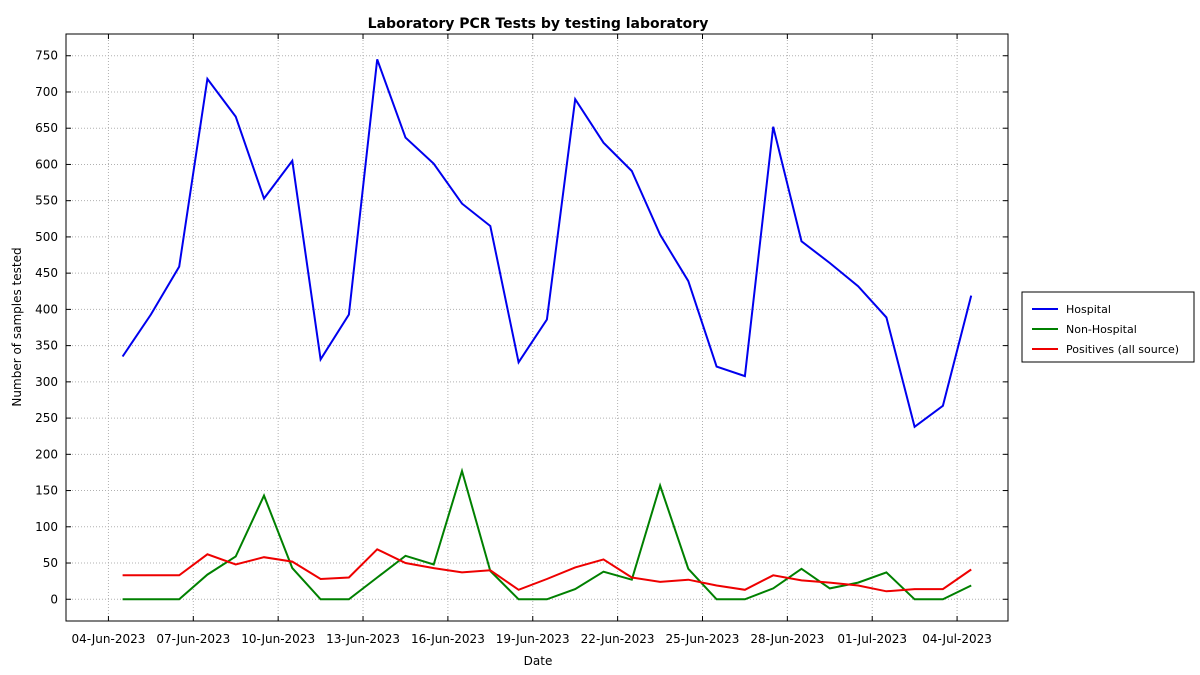  What do you see at coordinates (872, 639) in the screenshot?
I see `x-tick-label: 01-Jul-2023` at bounding box center [872, 639].